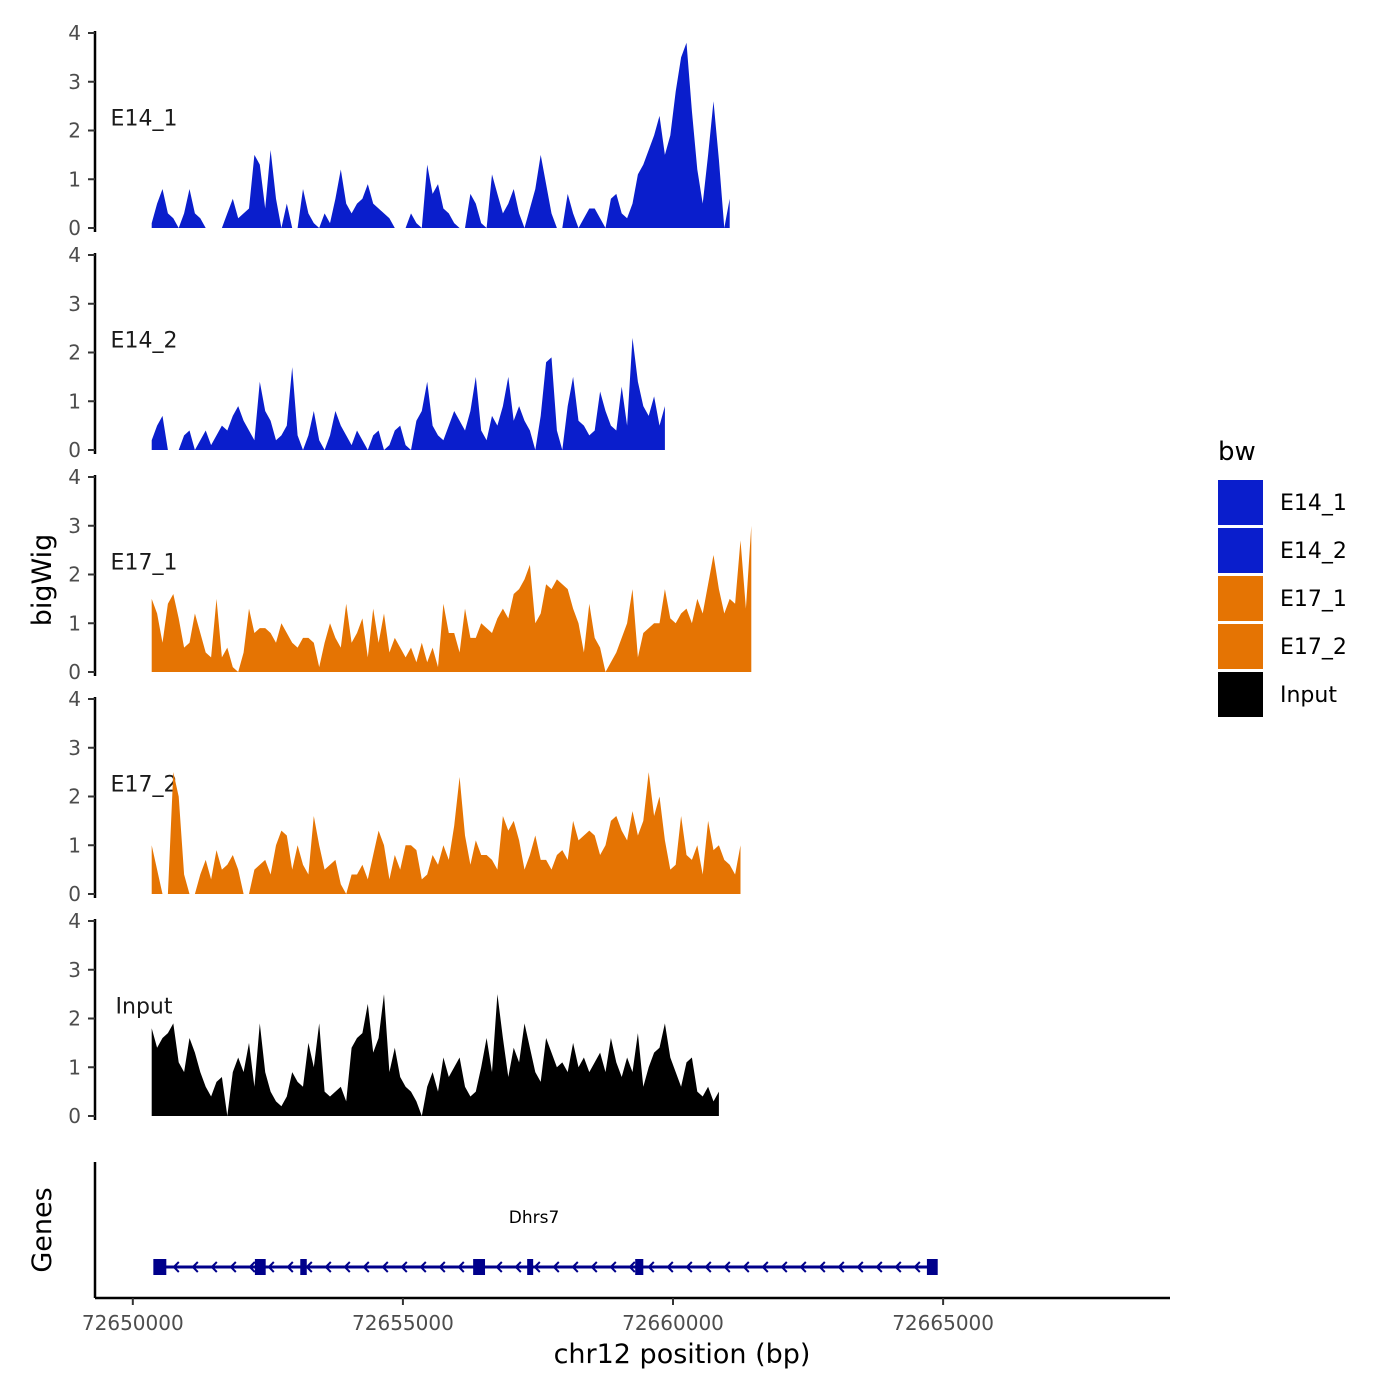 The image size is (1400, 1400). Describe the element at coordinates (133, 1323) in the screenshot. I see `x-tick-label: 72650000` at that location.